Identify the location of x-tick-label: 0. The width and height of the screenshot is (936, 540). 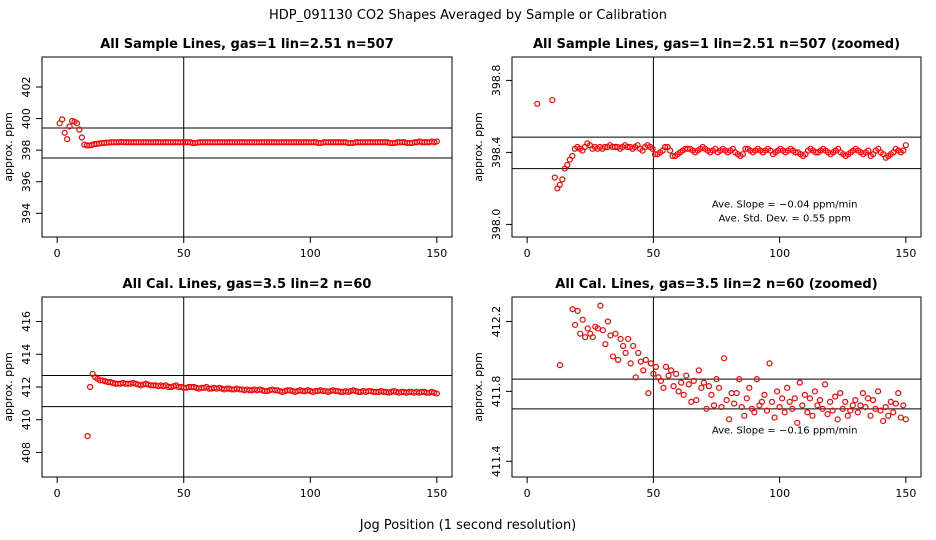
(527, 253).